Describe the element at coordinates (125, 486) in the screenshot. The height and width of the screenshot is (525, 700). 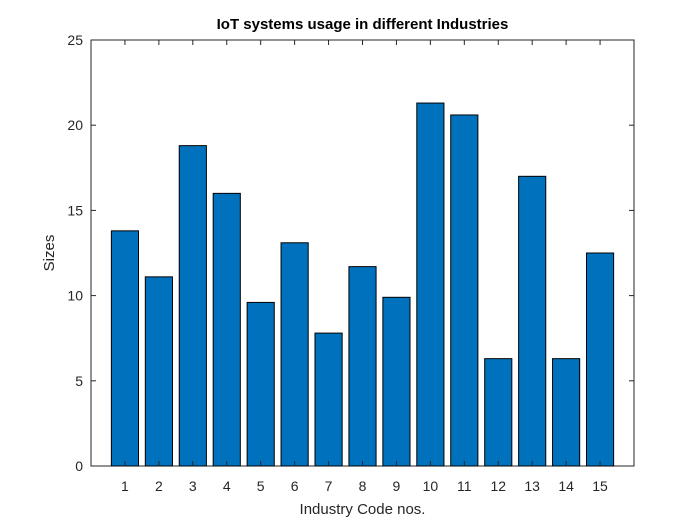
I see `x-tick-label: 1` at that location.